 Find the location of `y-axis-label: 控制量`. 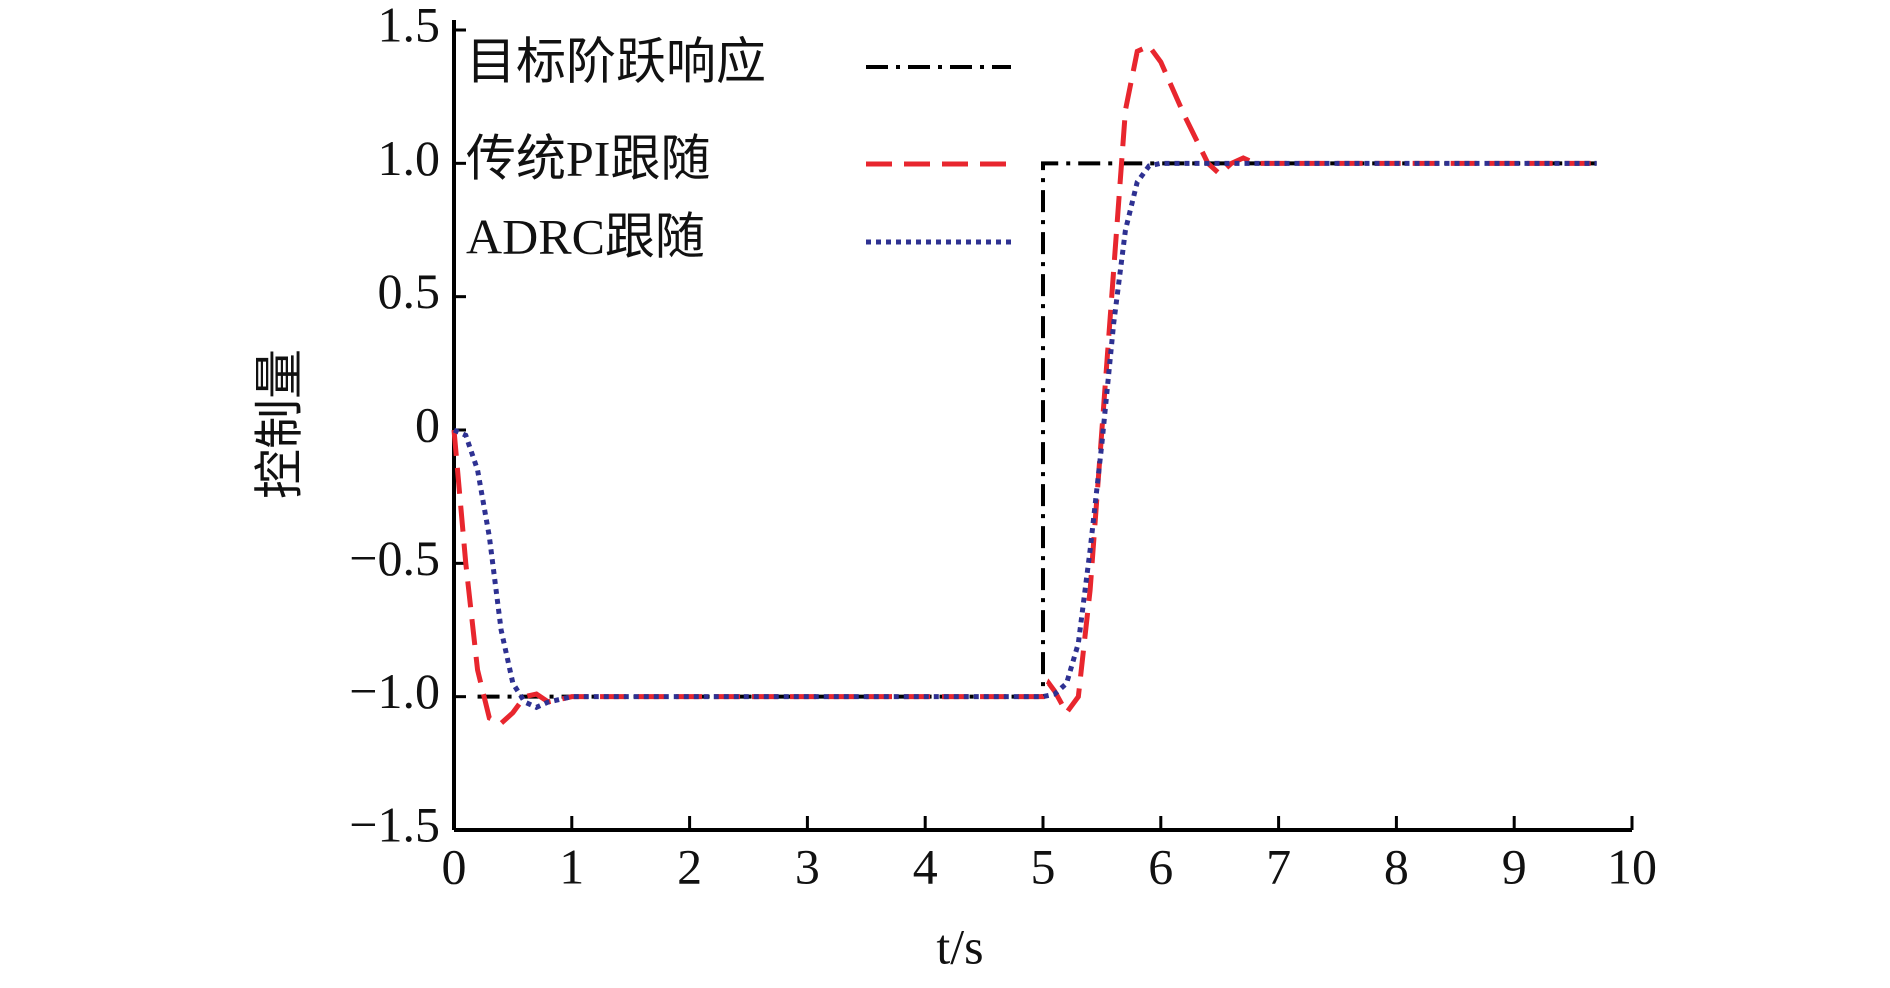

y-axis-label: 控制量 is located at coordinates (279, 424).